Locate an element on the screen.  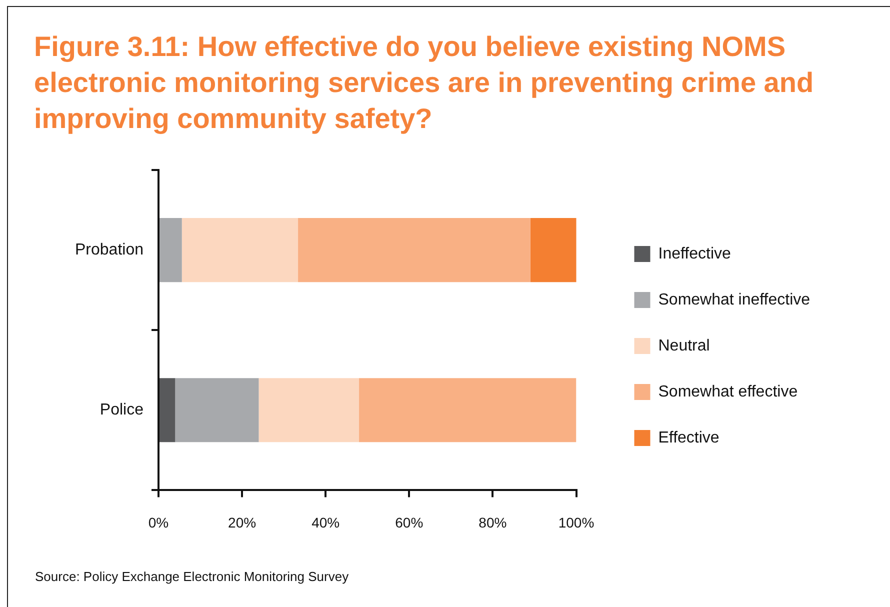
x-tick-label: 100% is located at coordinates (576, 522).